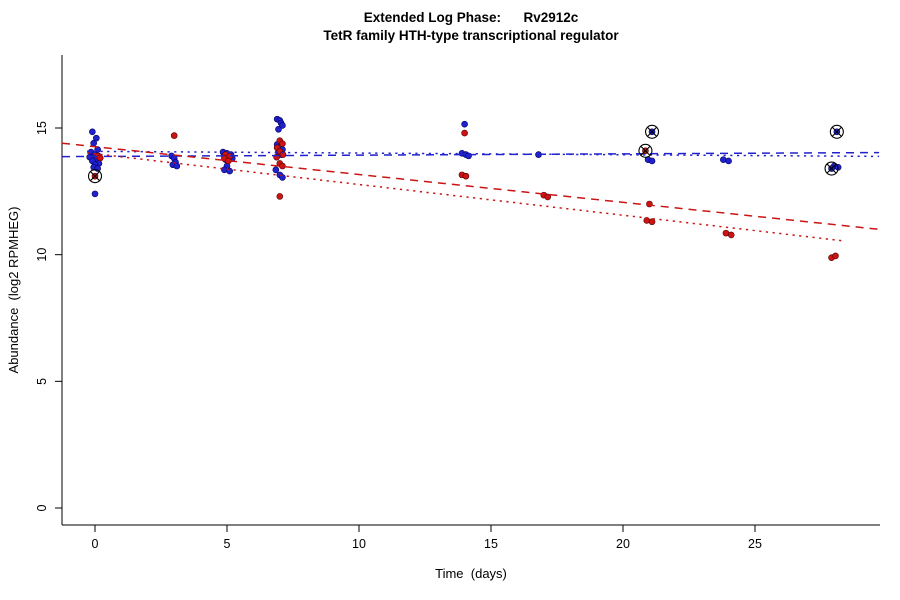  Describe the element at coordinates (359, 544) in the screenshot. I see `x-tick-label: 10` at that location.